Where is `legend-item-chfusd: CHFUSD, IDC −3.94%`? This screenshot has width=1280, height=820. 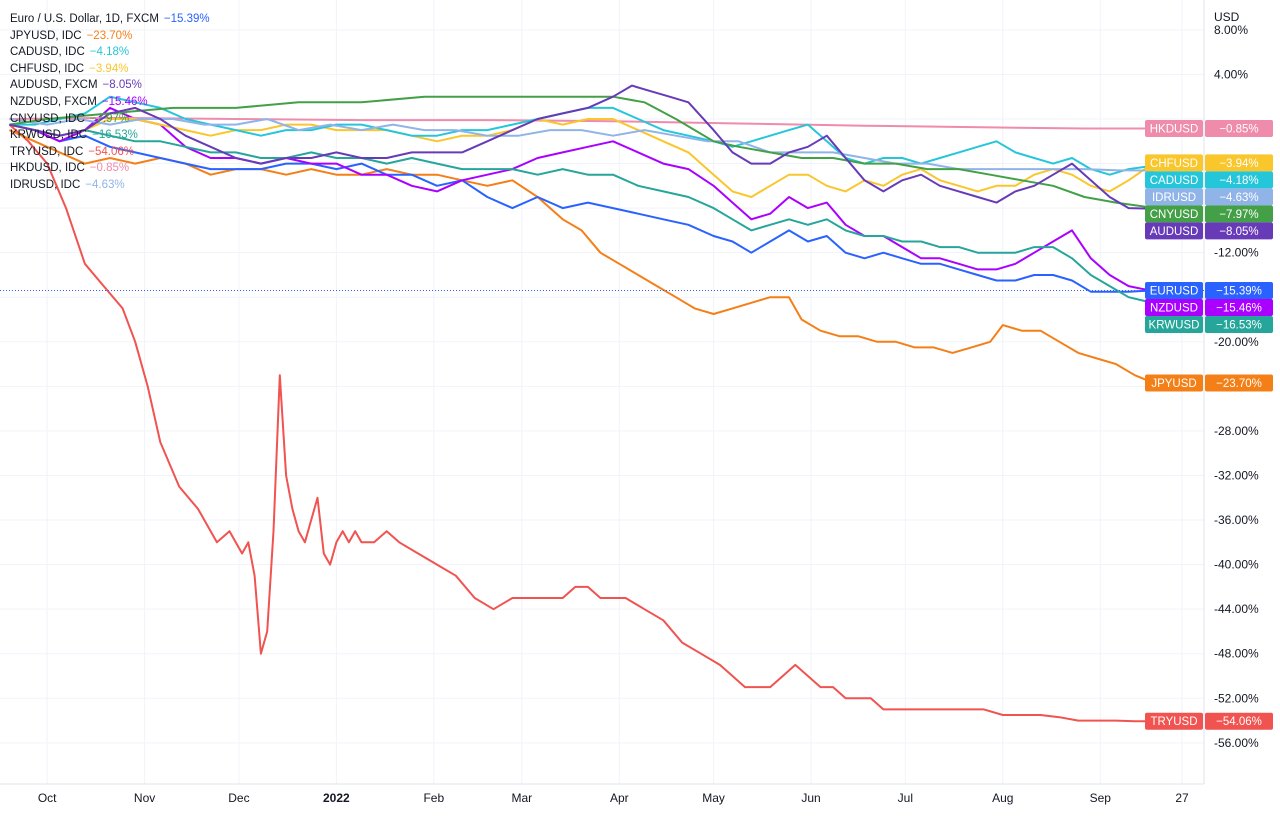 legend-item-chfusd: CHFUSD, IDC −3.94% is located at coordinates (110, 69).